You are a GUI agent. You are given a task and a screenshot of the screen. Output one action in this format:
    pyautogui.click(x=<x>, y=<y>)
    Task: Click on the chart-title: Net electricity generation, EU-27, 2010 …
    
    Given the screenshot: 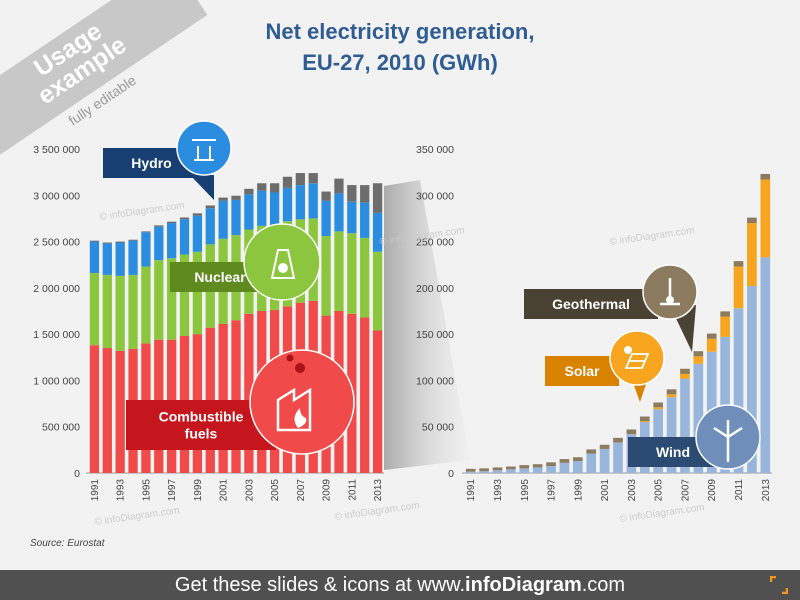 What is the action you would take?
    pyautogui.click(x=400, y=47)
    